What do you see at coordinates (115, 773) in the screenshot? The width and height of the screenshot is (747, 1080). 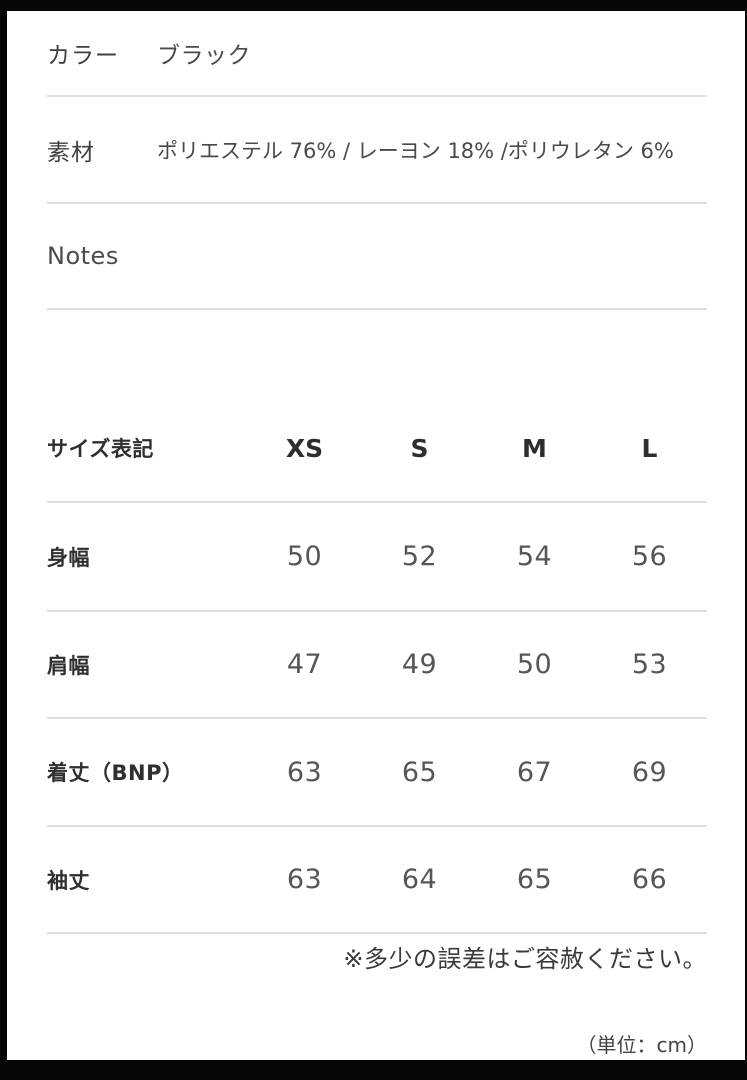 I see `row-label: 着丈（BNP）` at bounding box center [115, 773].